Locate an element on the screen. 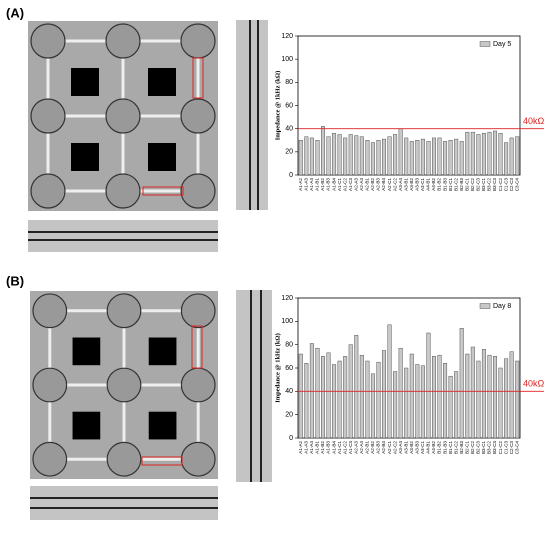 The image size is (550, 534). x-tick-label: B3-C1 is located at coordinates (483, 184).